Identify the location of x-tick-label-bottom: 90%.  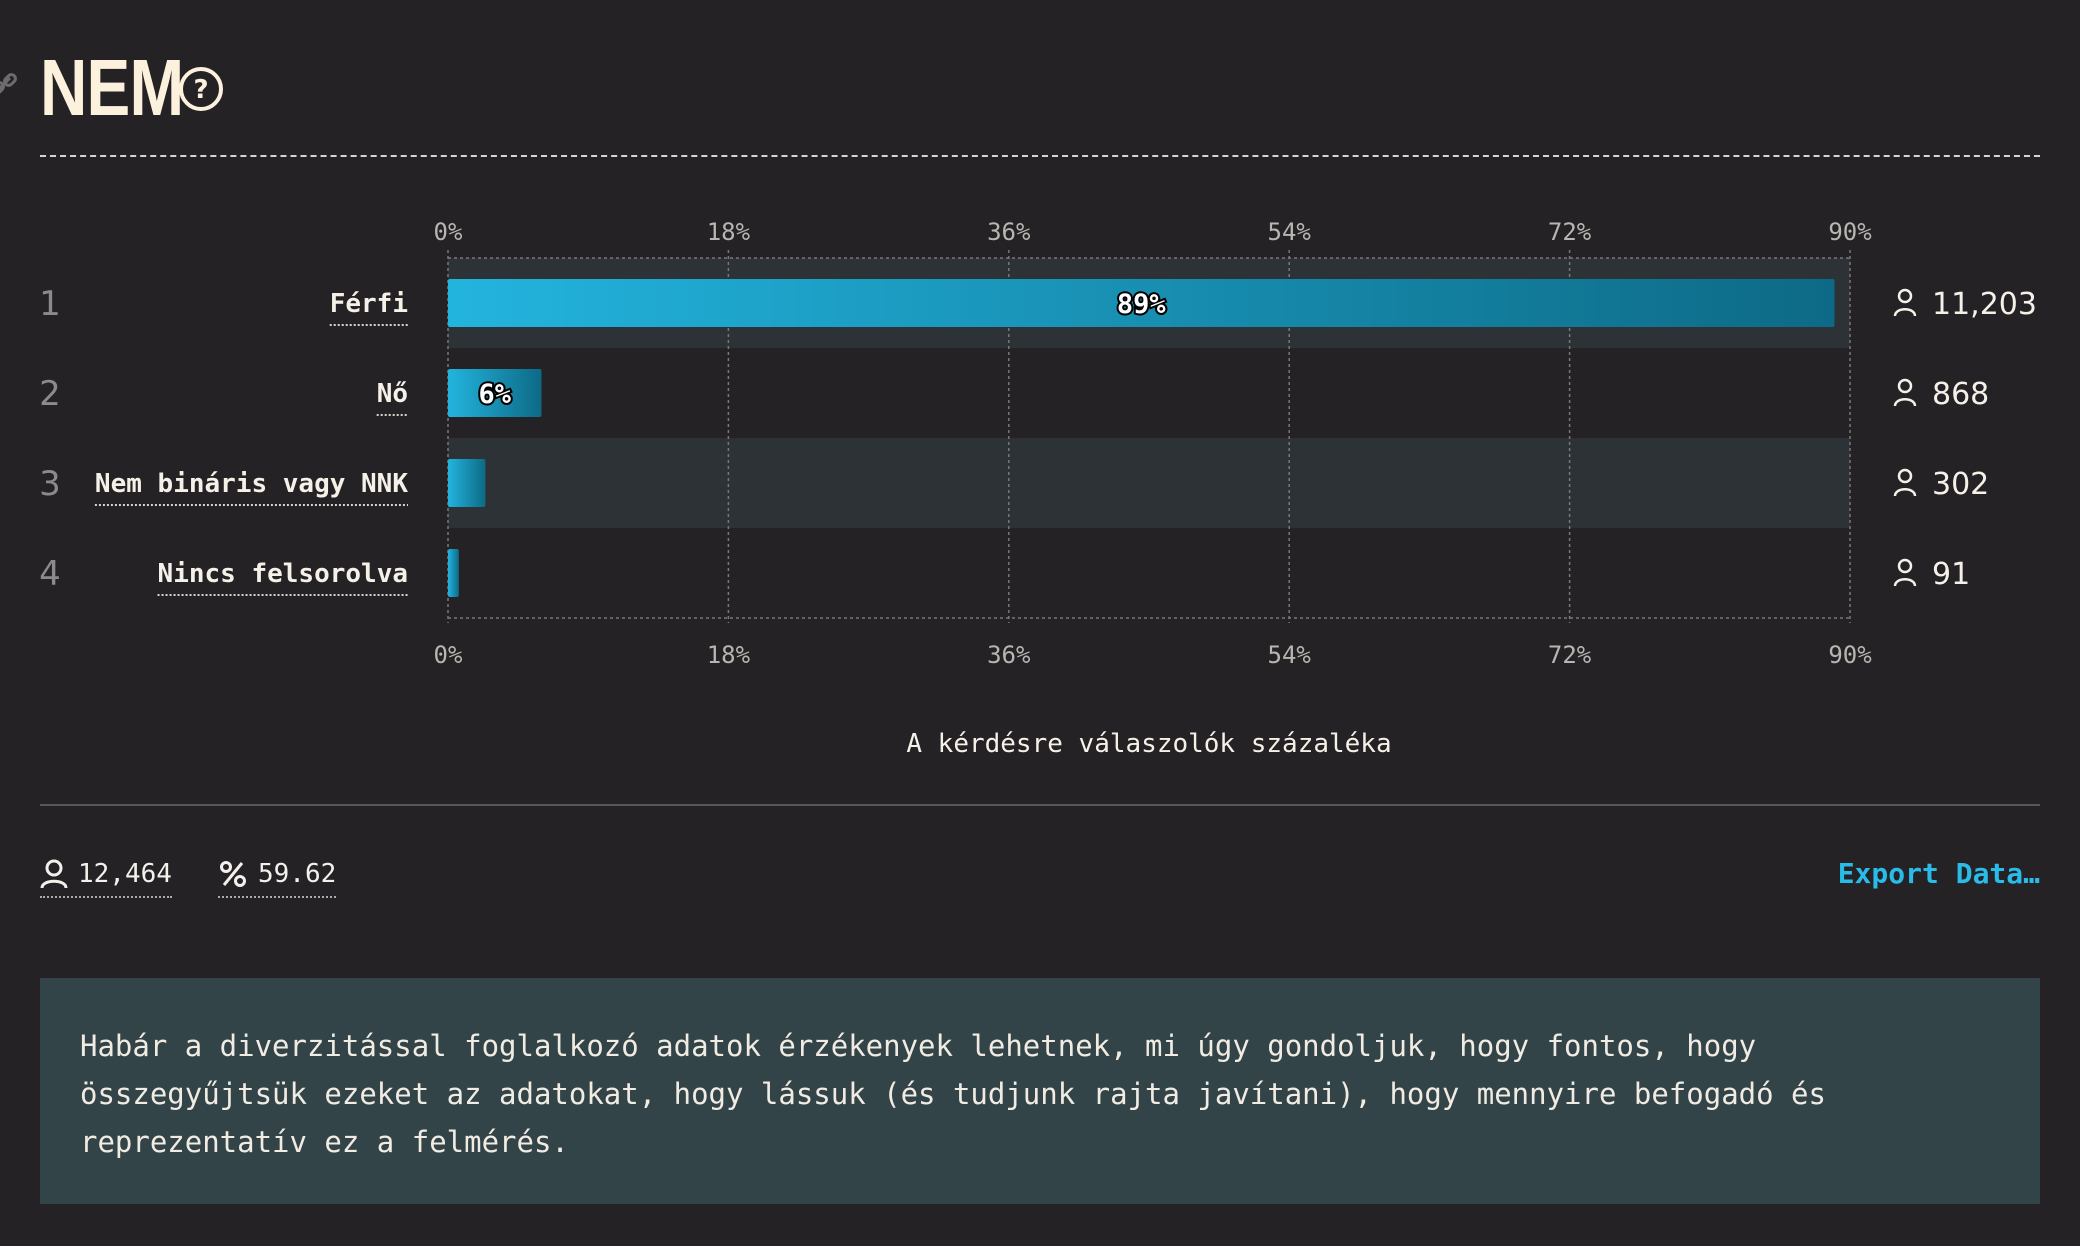
(1850, 655).